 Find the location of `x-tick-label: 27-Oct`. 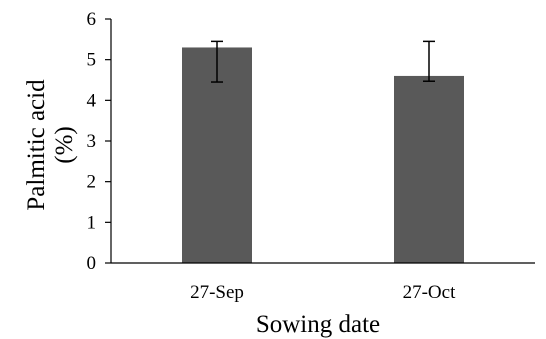

x-tick-label: 27-Oct is located at coordinates (429, 292).